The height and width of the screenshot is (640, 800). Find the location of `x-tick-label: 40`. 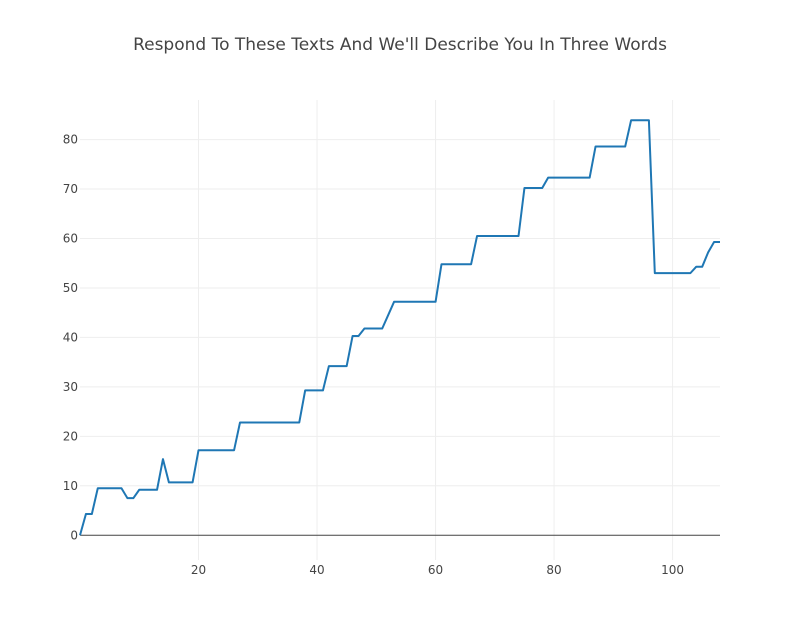

x-tick-label: 40 is located at coordinates (316, 570).